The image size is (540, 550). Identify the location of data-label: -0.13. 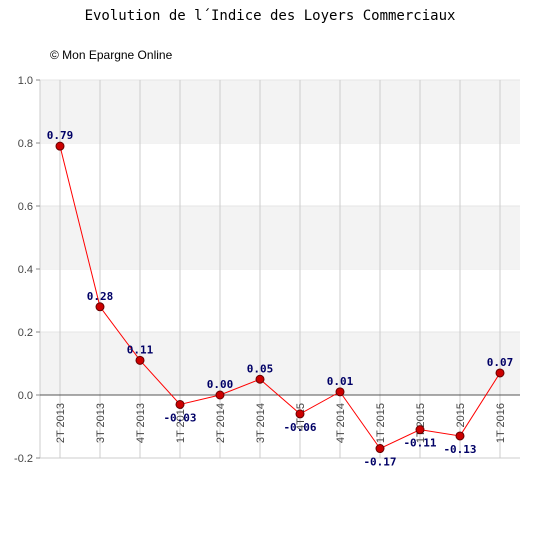
(459, 449).